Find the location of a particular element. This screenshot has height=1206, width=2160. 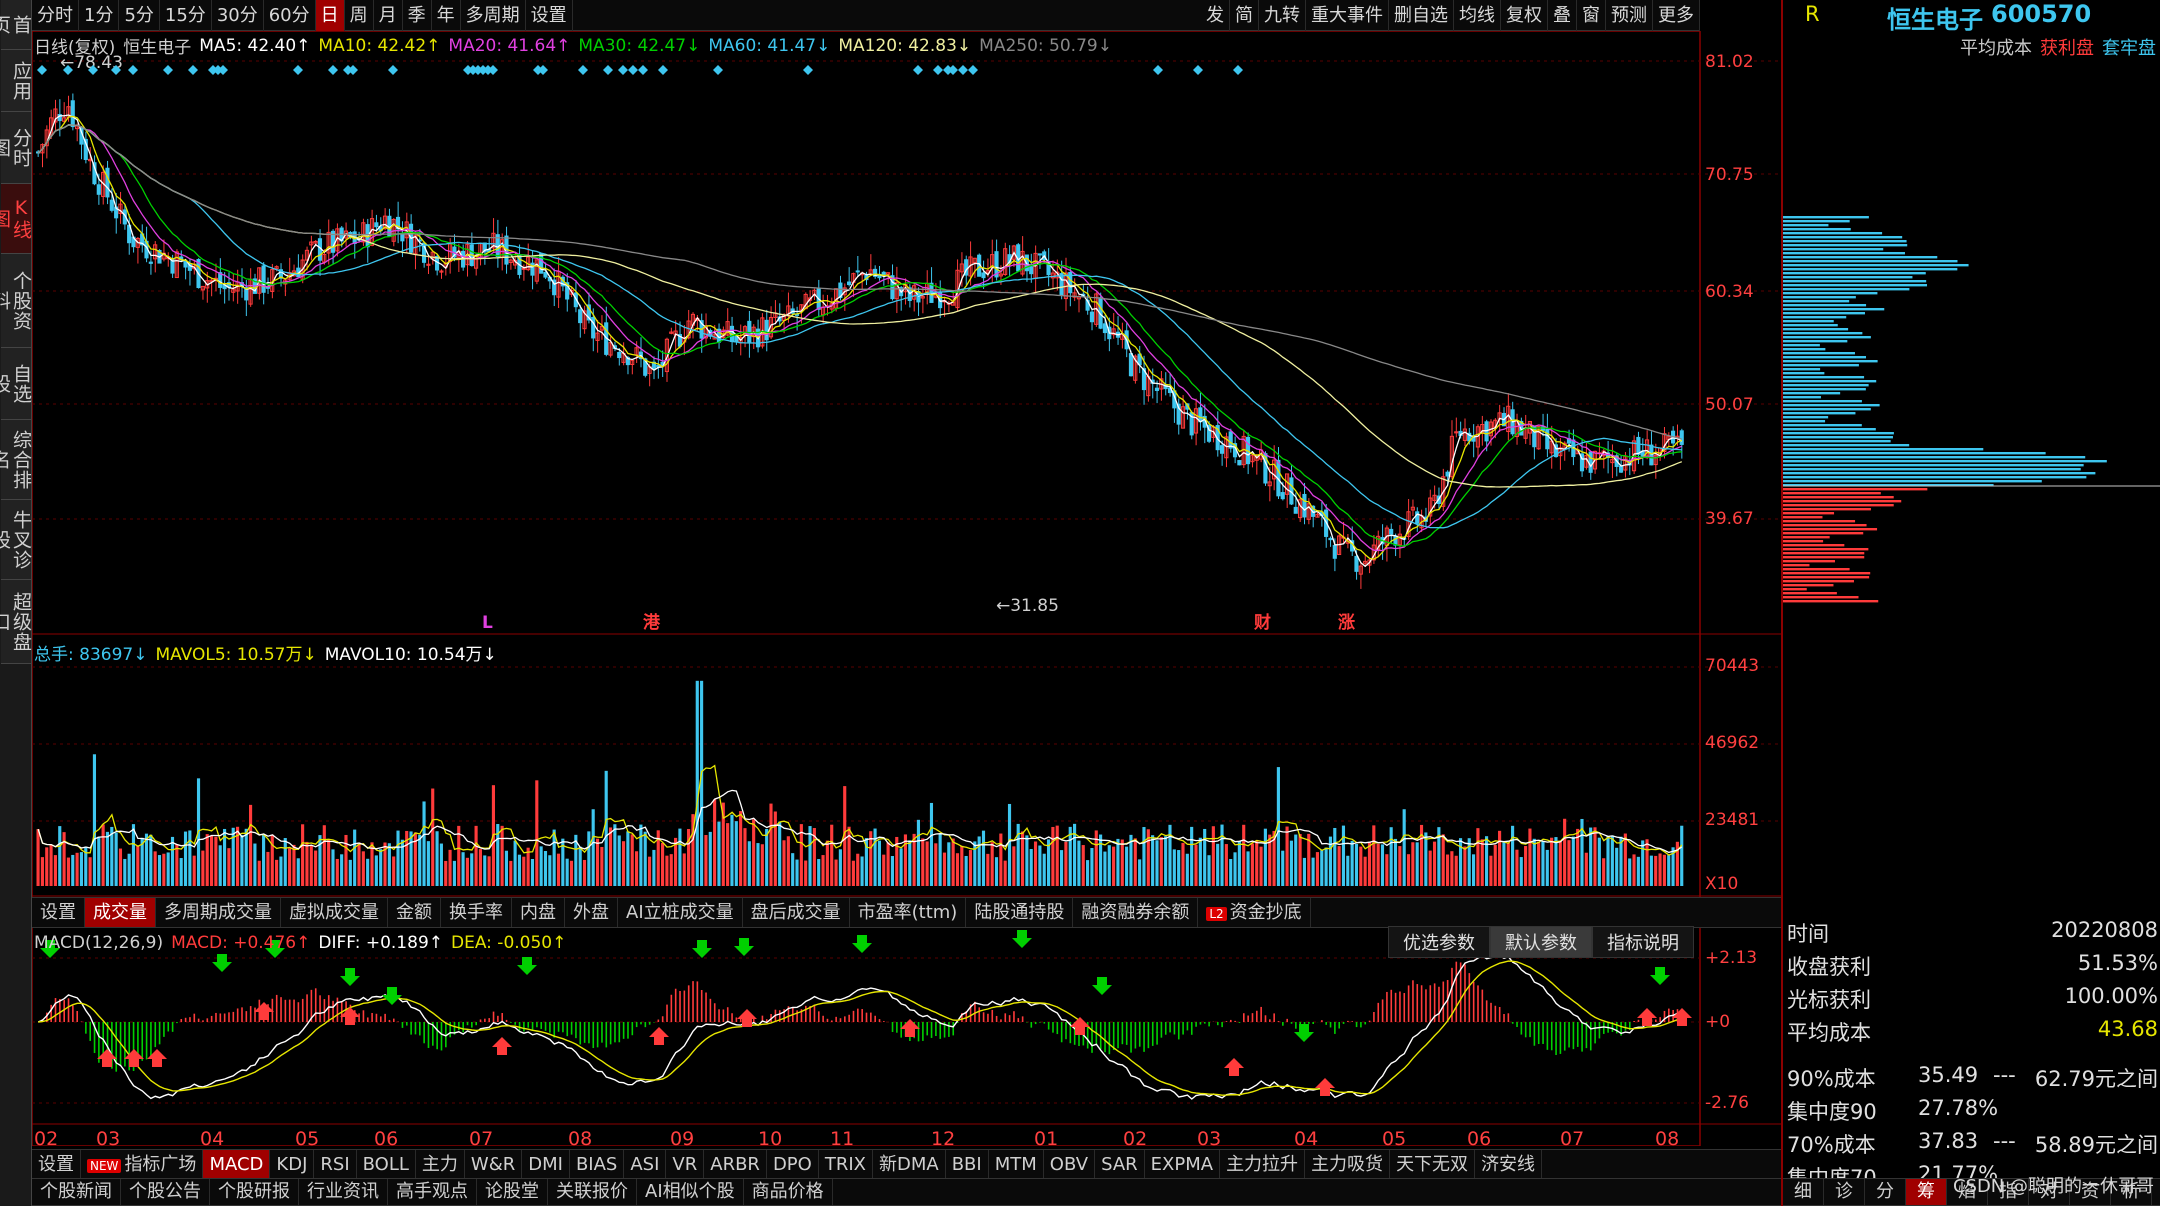

period-tab-5: 60分 is located at coordinates (290, 15).